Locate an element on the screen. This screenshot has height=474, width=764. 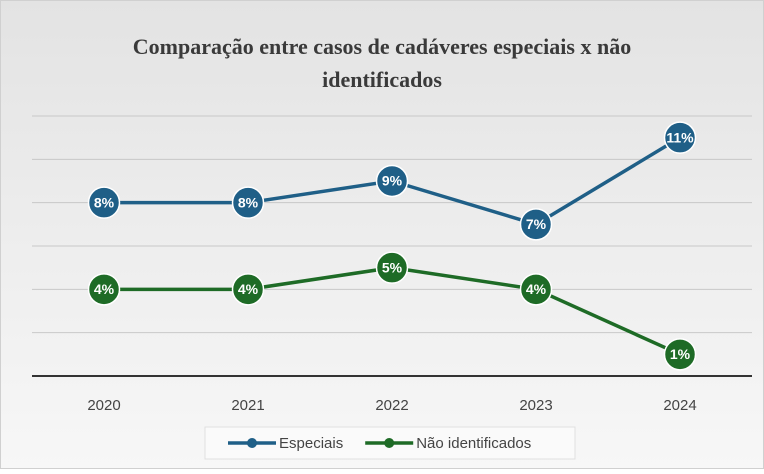
x-tick-label: 2020 is located at coordinates (103, 405).